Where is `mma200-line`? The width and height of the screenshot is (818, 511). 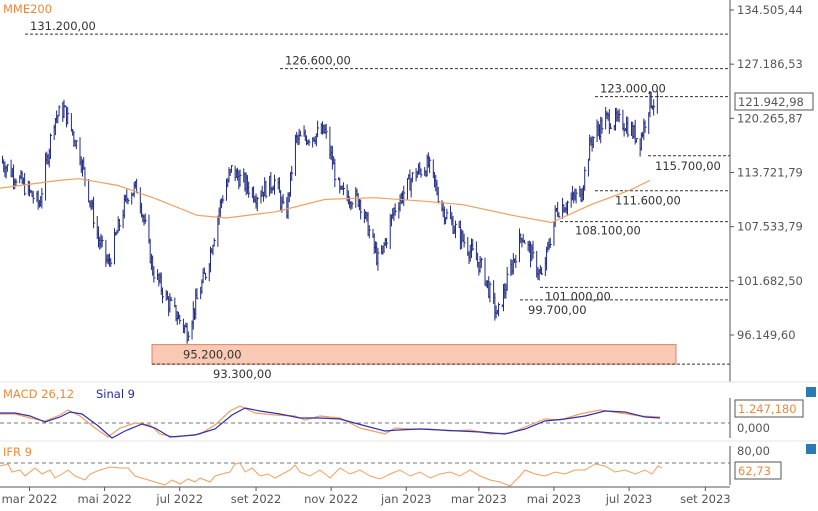
mma200-line is located at coordinates (325, 201).